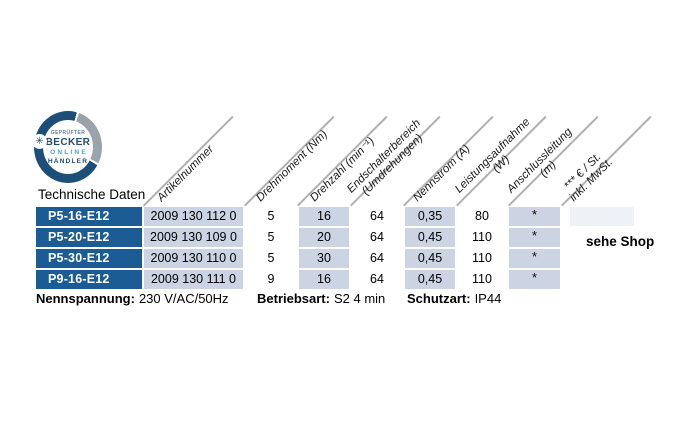 The image size is (700, 438). What do you see at coordinates (92, 194) in the screenshot?
I see `page-title: Technische Daten` at bounding box center [92, 194].